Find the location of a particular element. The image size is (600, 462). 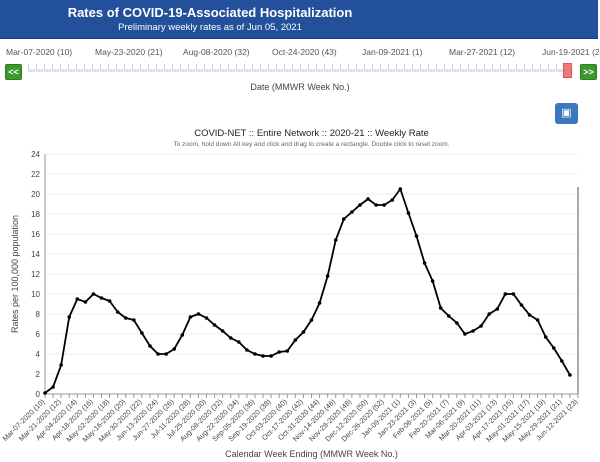

slider-label: Oct-24-2020 (43) is located at coordinates (304, 52).